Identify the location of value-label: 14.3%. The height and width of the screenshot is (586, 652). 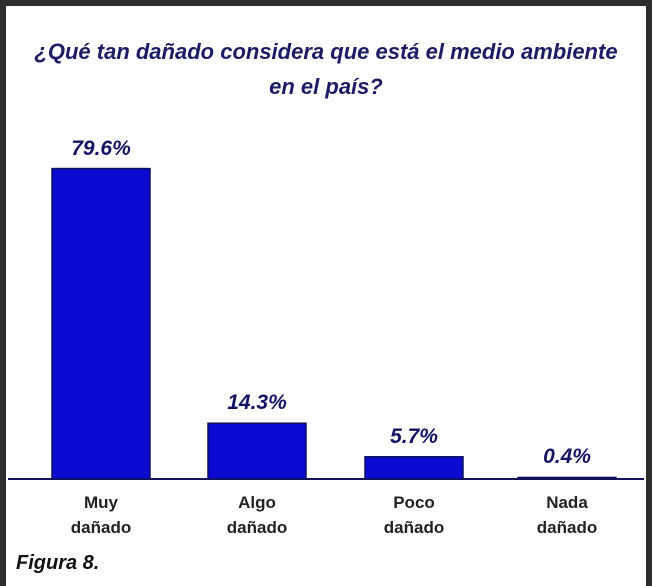
(257, 403).